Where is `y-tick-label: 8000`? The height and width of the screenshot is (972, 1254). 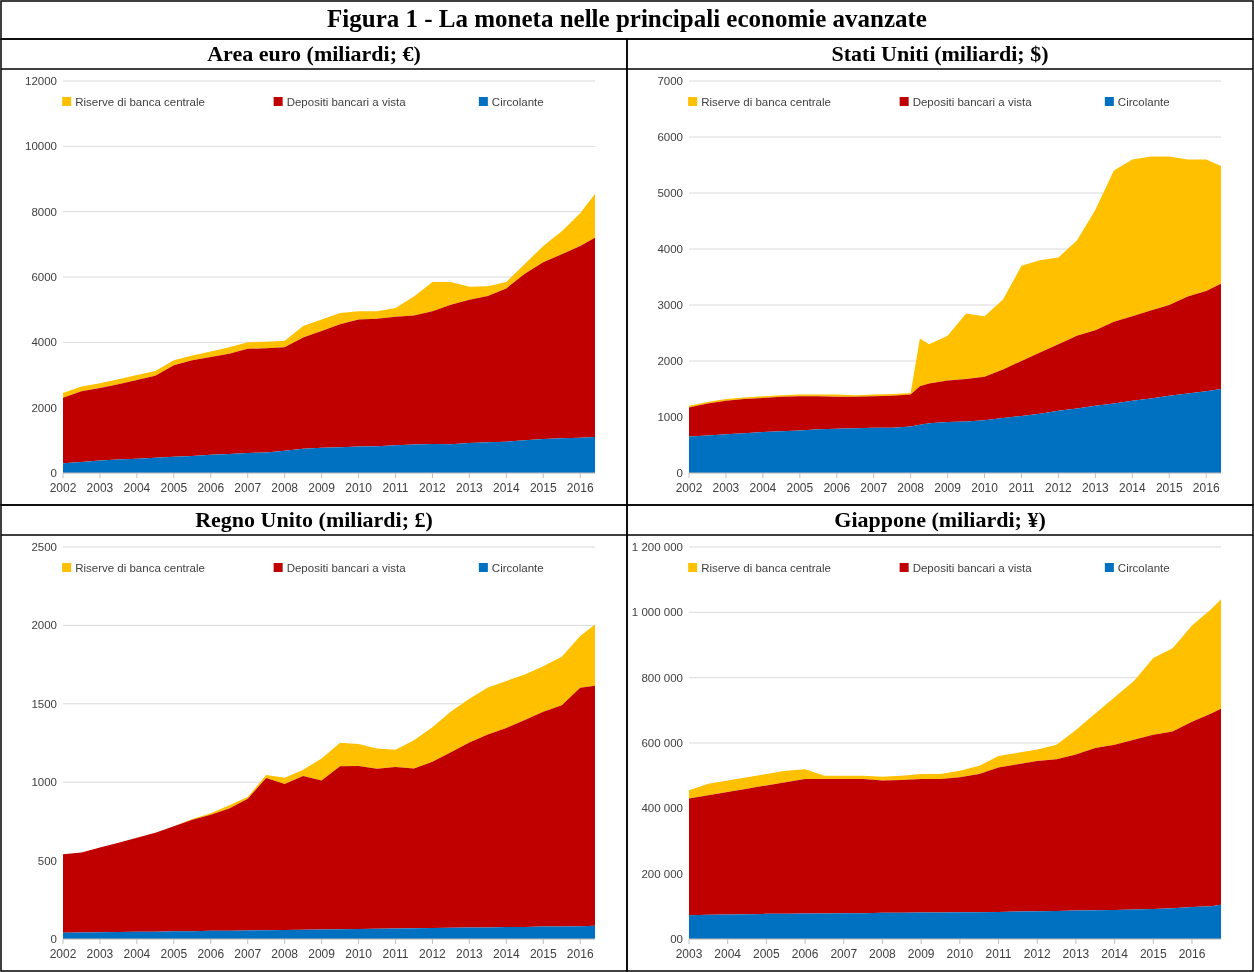
y-tick-label: 8000 is located at coordinates (44, 211).